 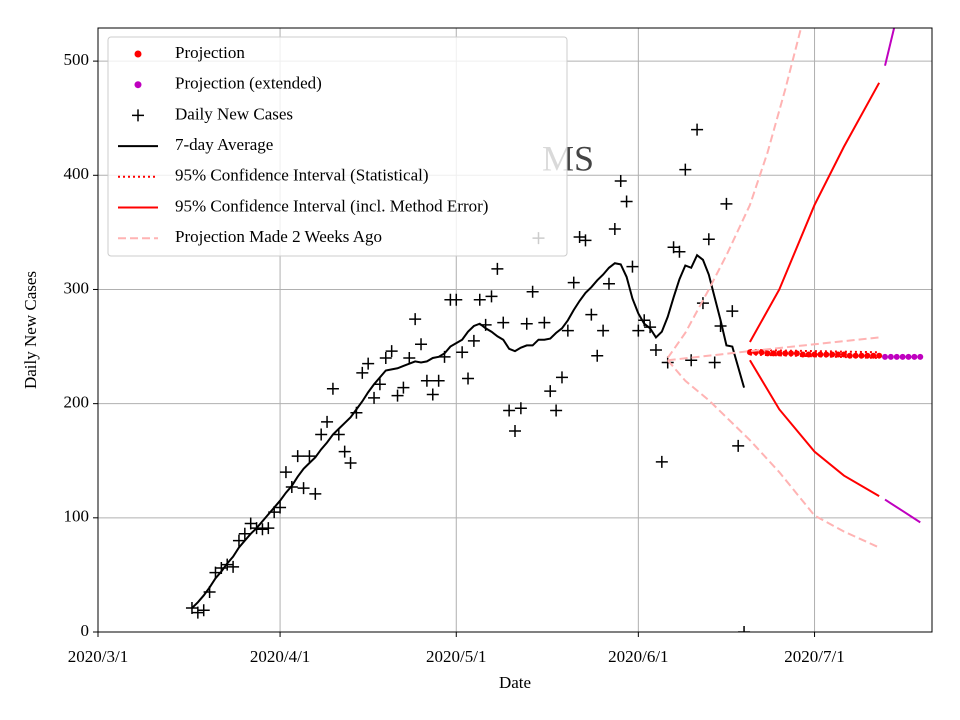 I want to click on y-axis-label: Daily New Cases, so click(x=30, y=330).